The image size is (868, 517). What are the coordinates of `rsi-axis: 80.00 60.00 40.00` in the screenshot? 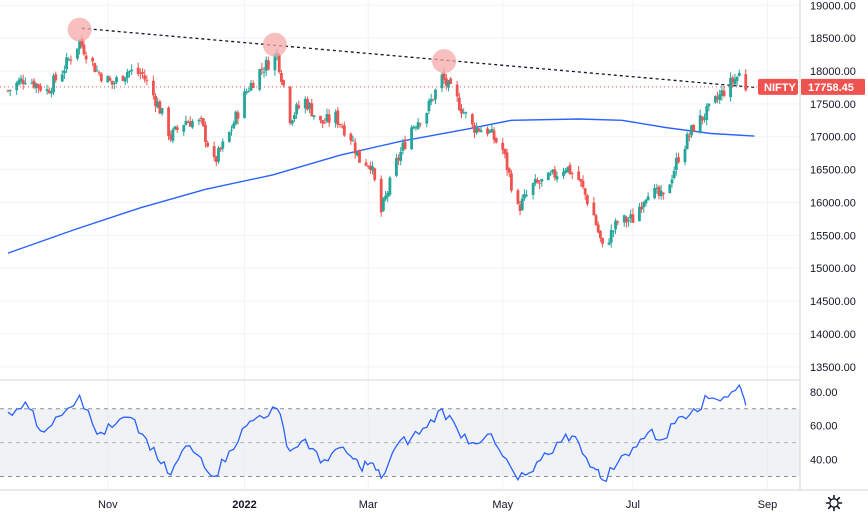 It's located at (824, 427).